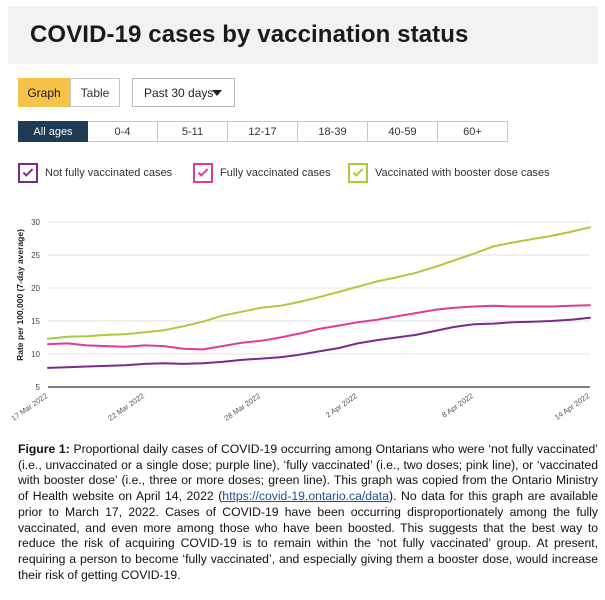 This screenshot has width=605, height=600. What do you see at coordinates (305, 496) in the screenshot?
I see `source-link: https://covid-19.ontario.ca/data` at bounding box center [305, 496].